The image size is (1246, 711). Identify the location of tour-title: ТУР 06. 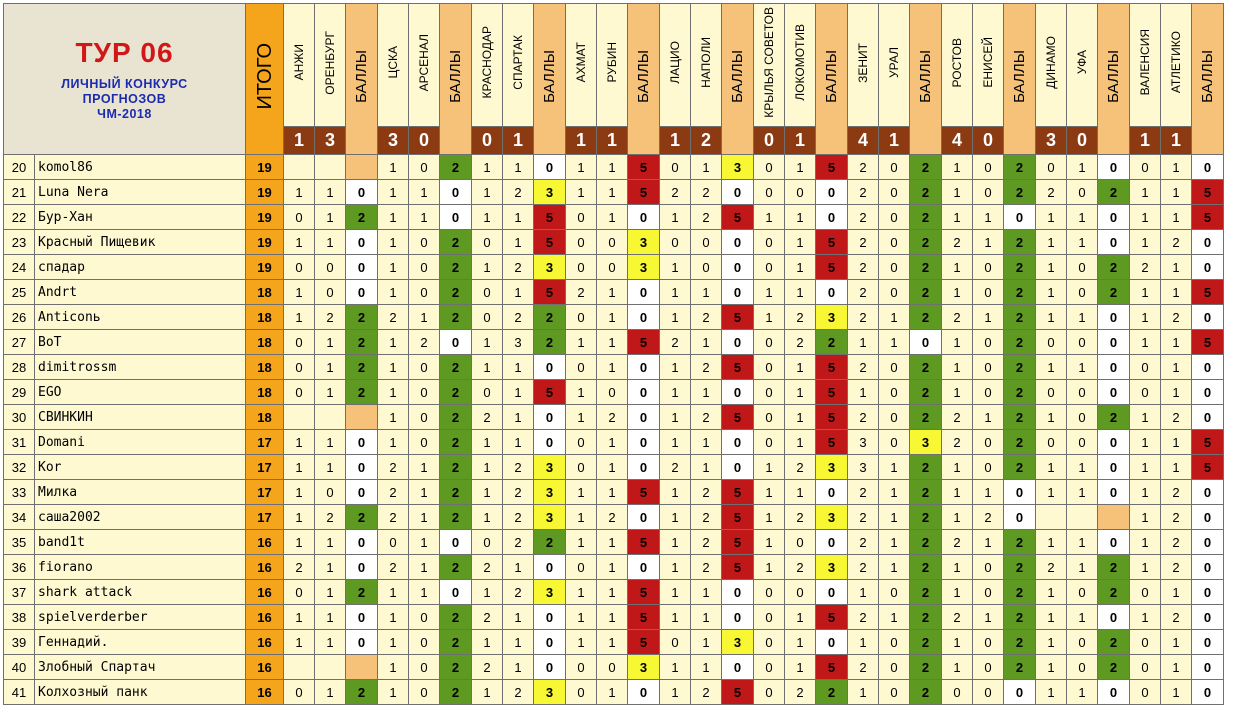
(124, 52).